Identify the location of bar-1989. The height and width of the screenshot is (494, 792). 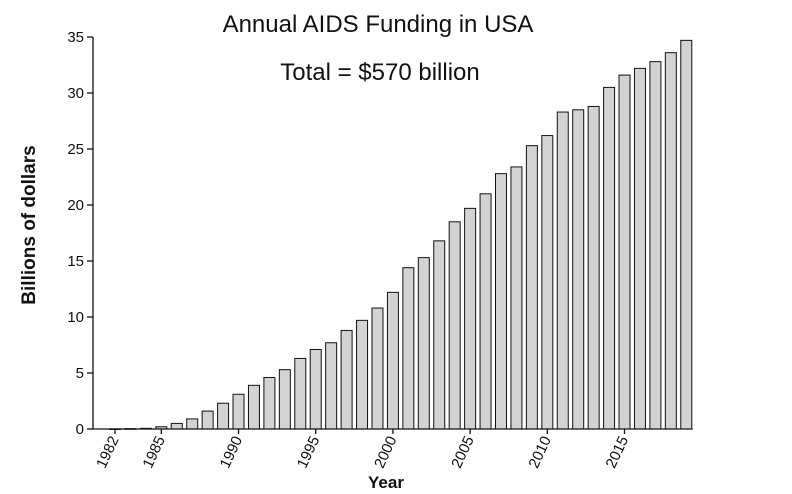
(223, 416).